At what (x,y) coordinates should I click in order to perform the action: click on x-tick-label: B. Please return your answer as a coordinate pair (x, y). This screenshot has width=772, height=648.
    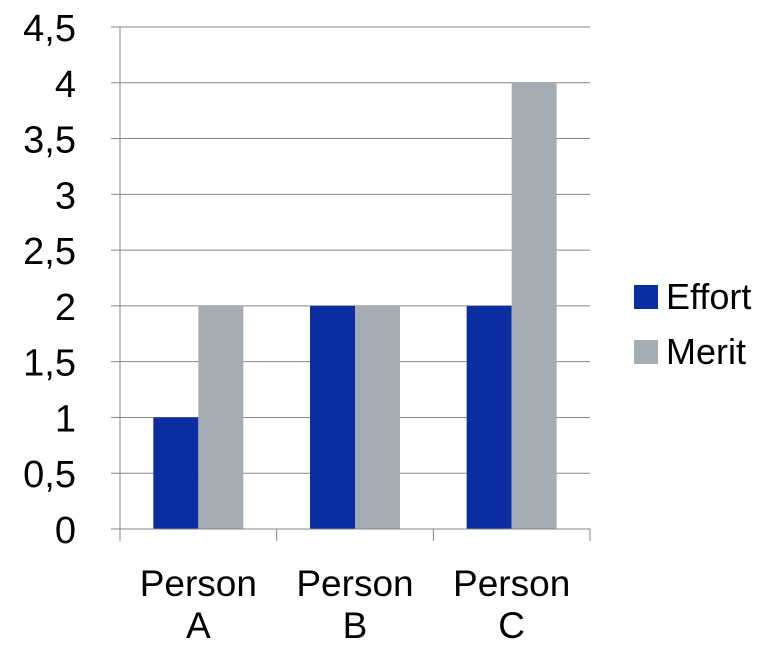
    Looking at the image, I should click on (355, 624).